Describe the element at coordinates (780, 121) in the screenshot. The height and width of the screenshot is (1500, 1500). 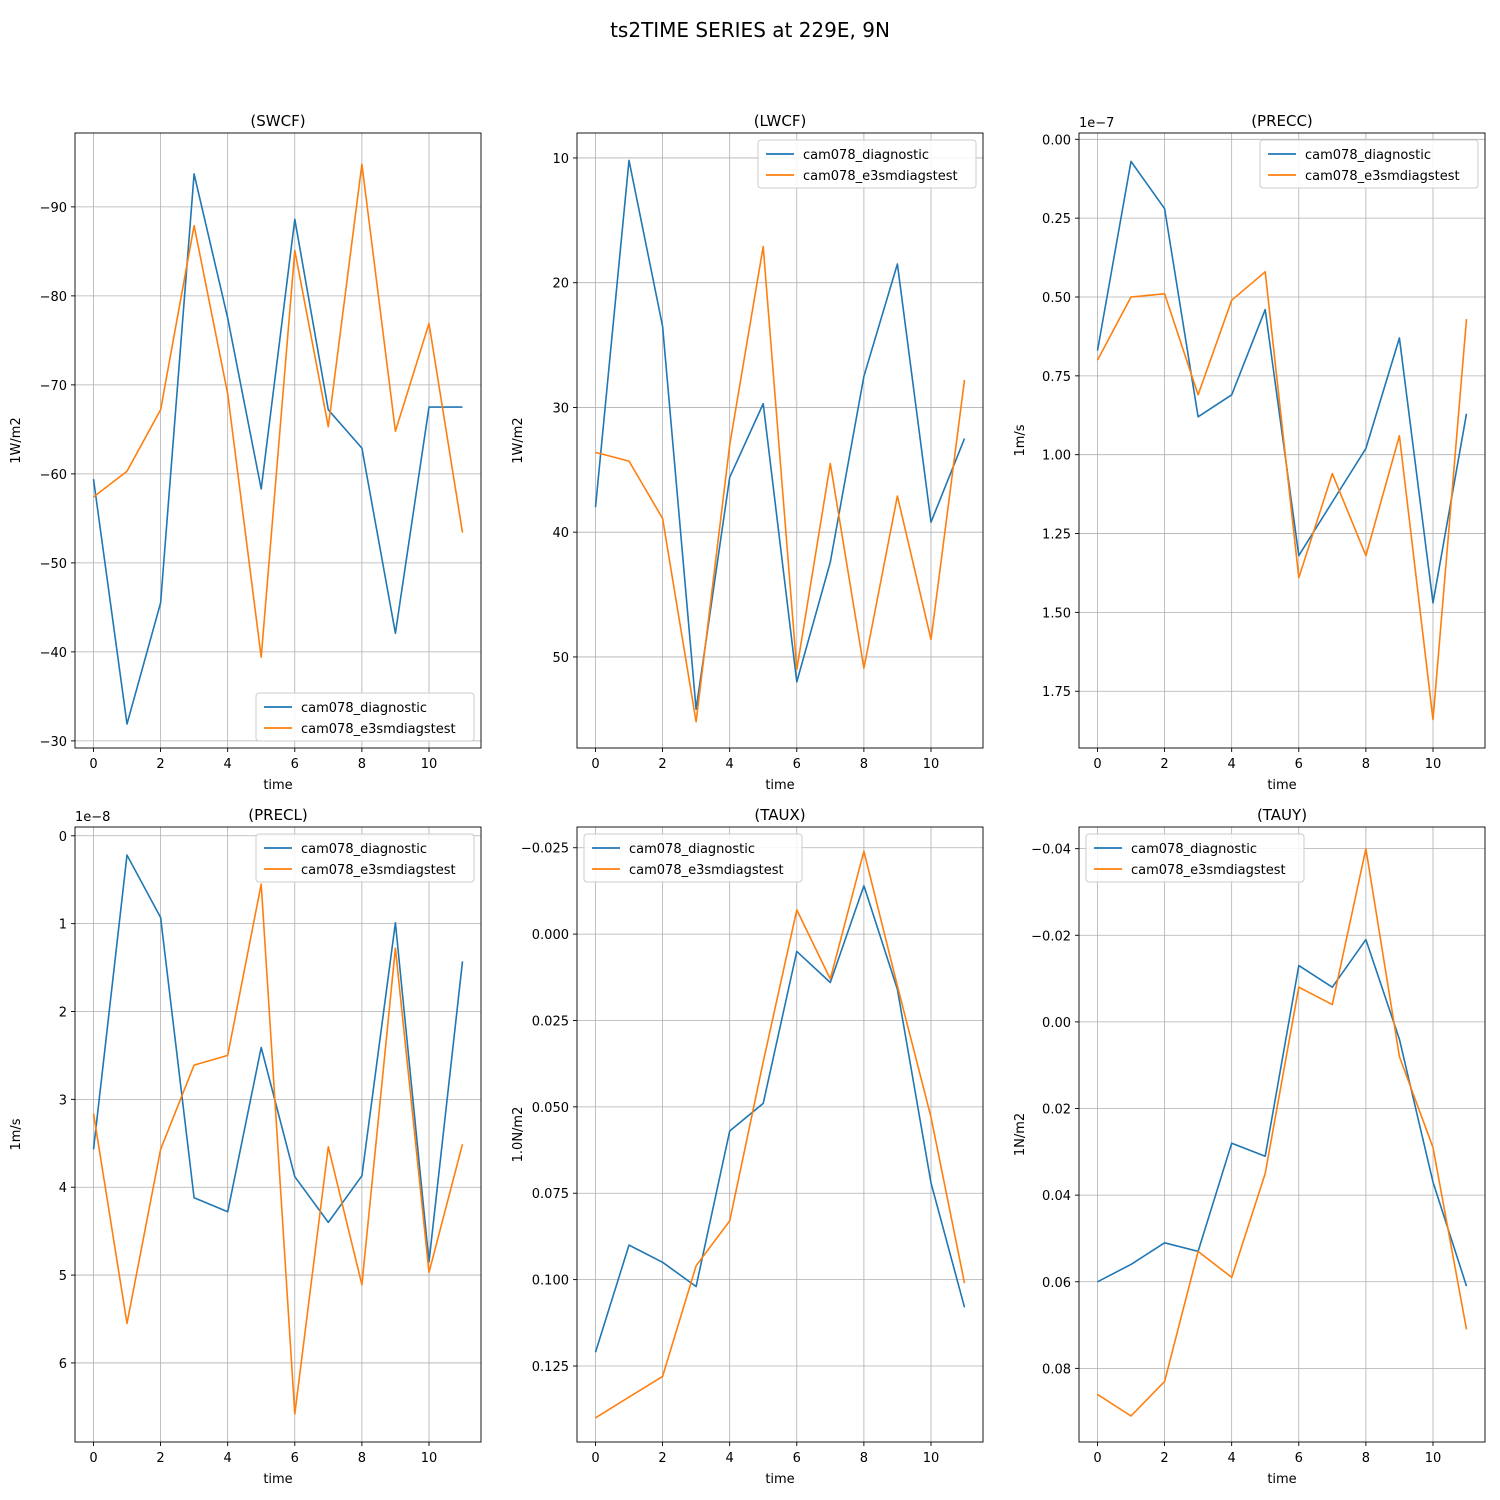
I see `panel-title: (LWCF)` at that location.